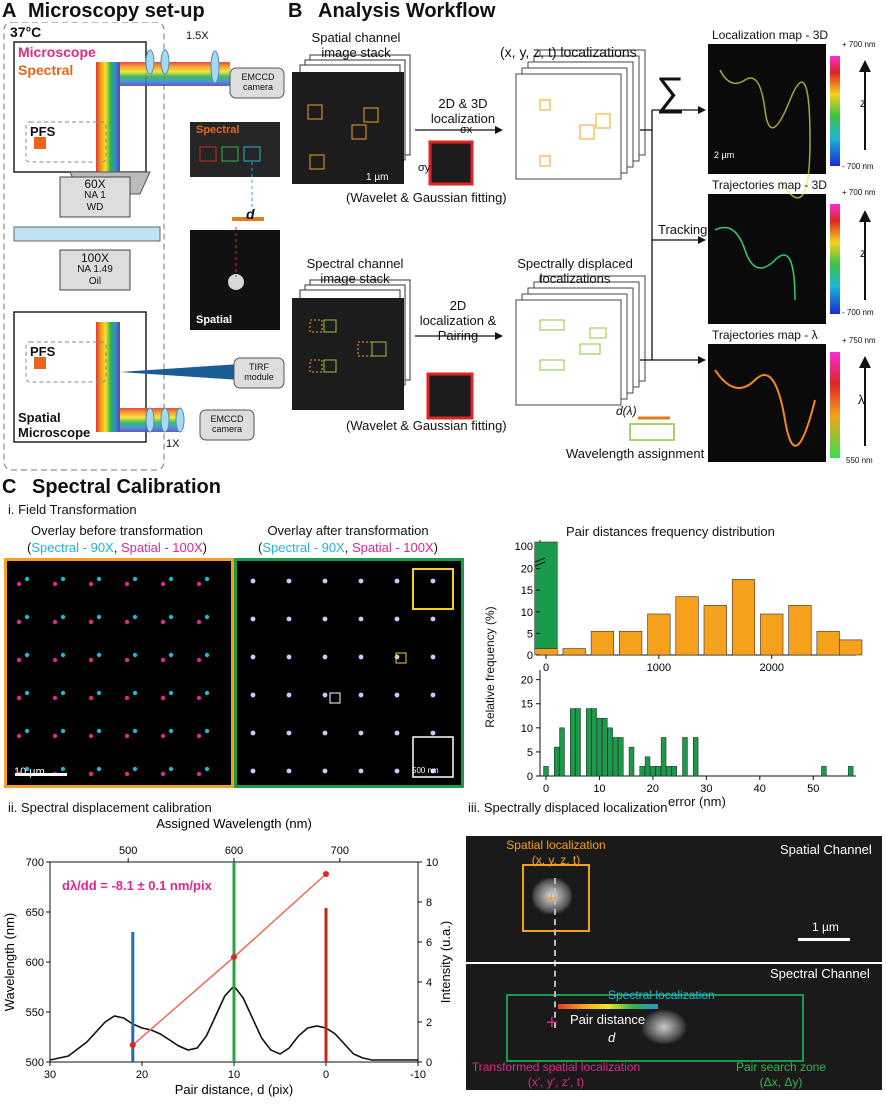  I want to click on spectral-channel-image, so click(674, 1027).